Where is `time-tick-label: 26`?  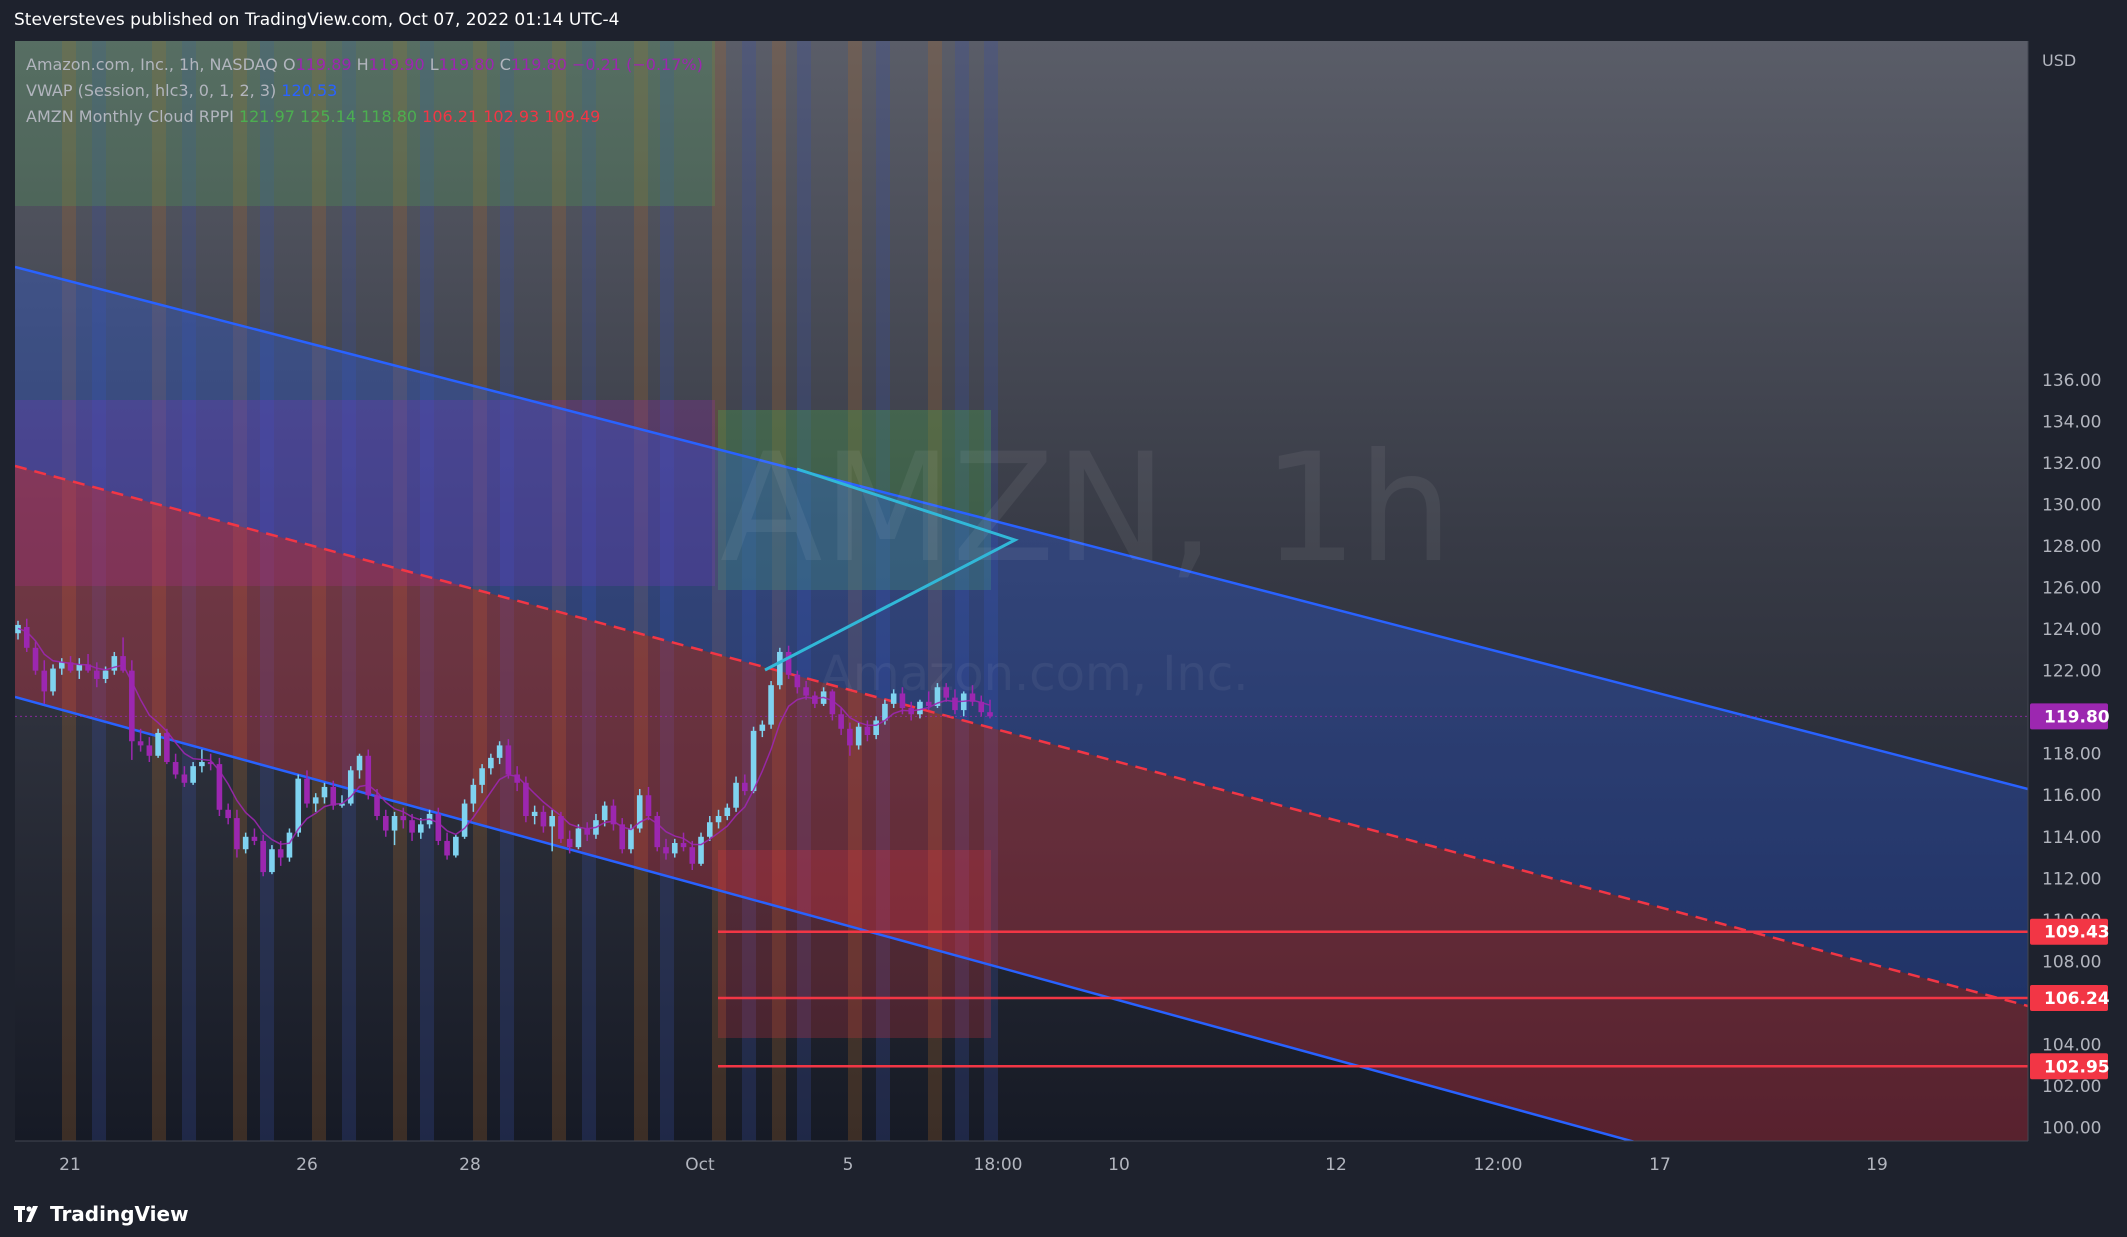
time-tick-label: 26 is located at coordinates (307, 1165).